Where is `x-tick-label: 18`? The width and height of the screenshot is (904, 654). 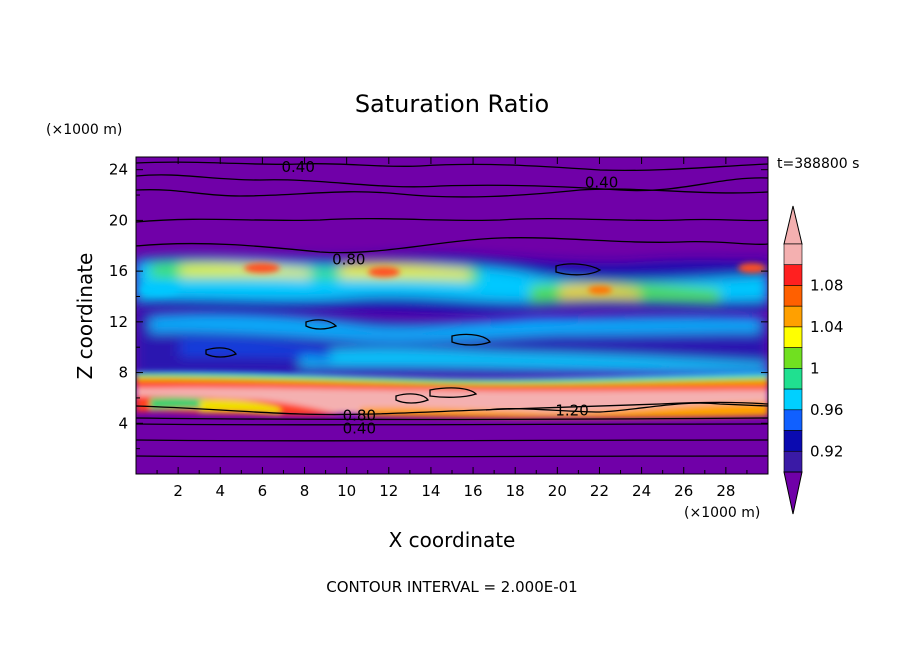
x-tick-label: 18 is located at coordinates (515, 491).